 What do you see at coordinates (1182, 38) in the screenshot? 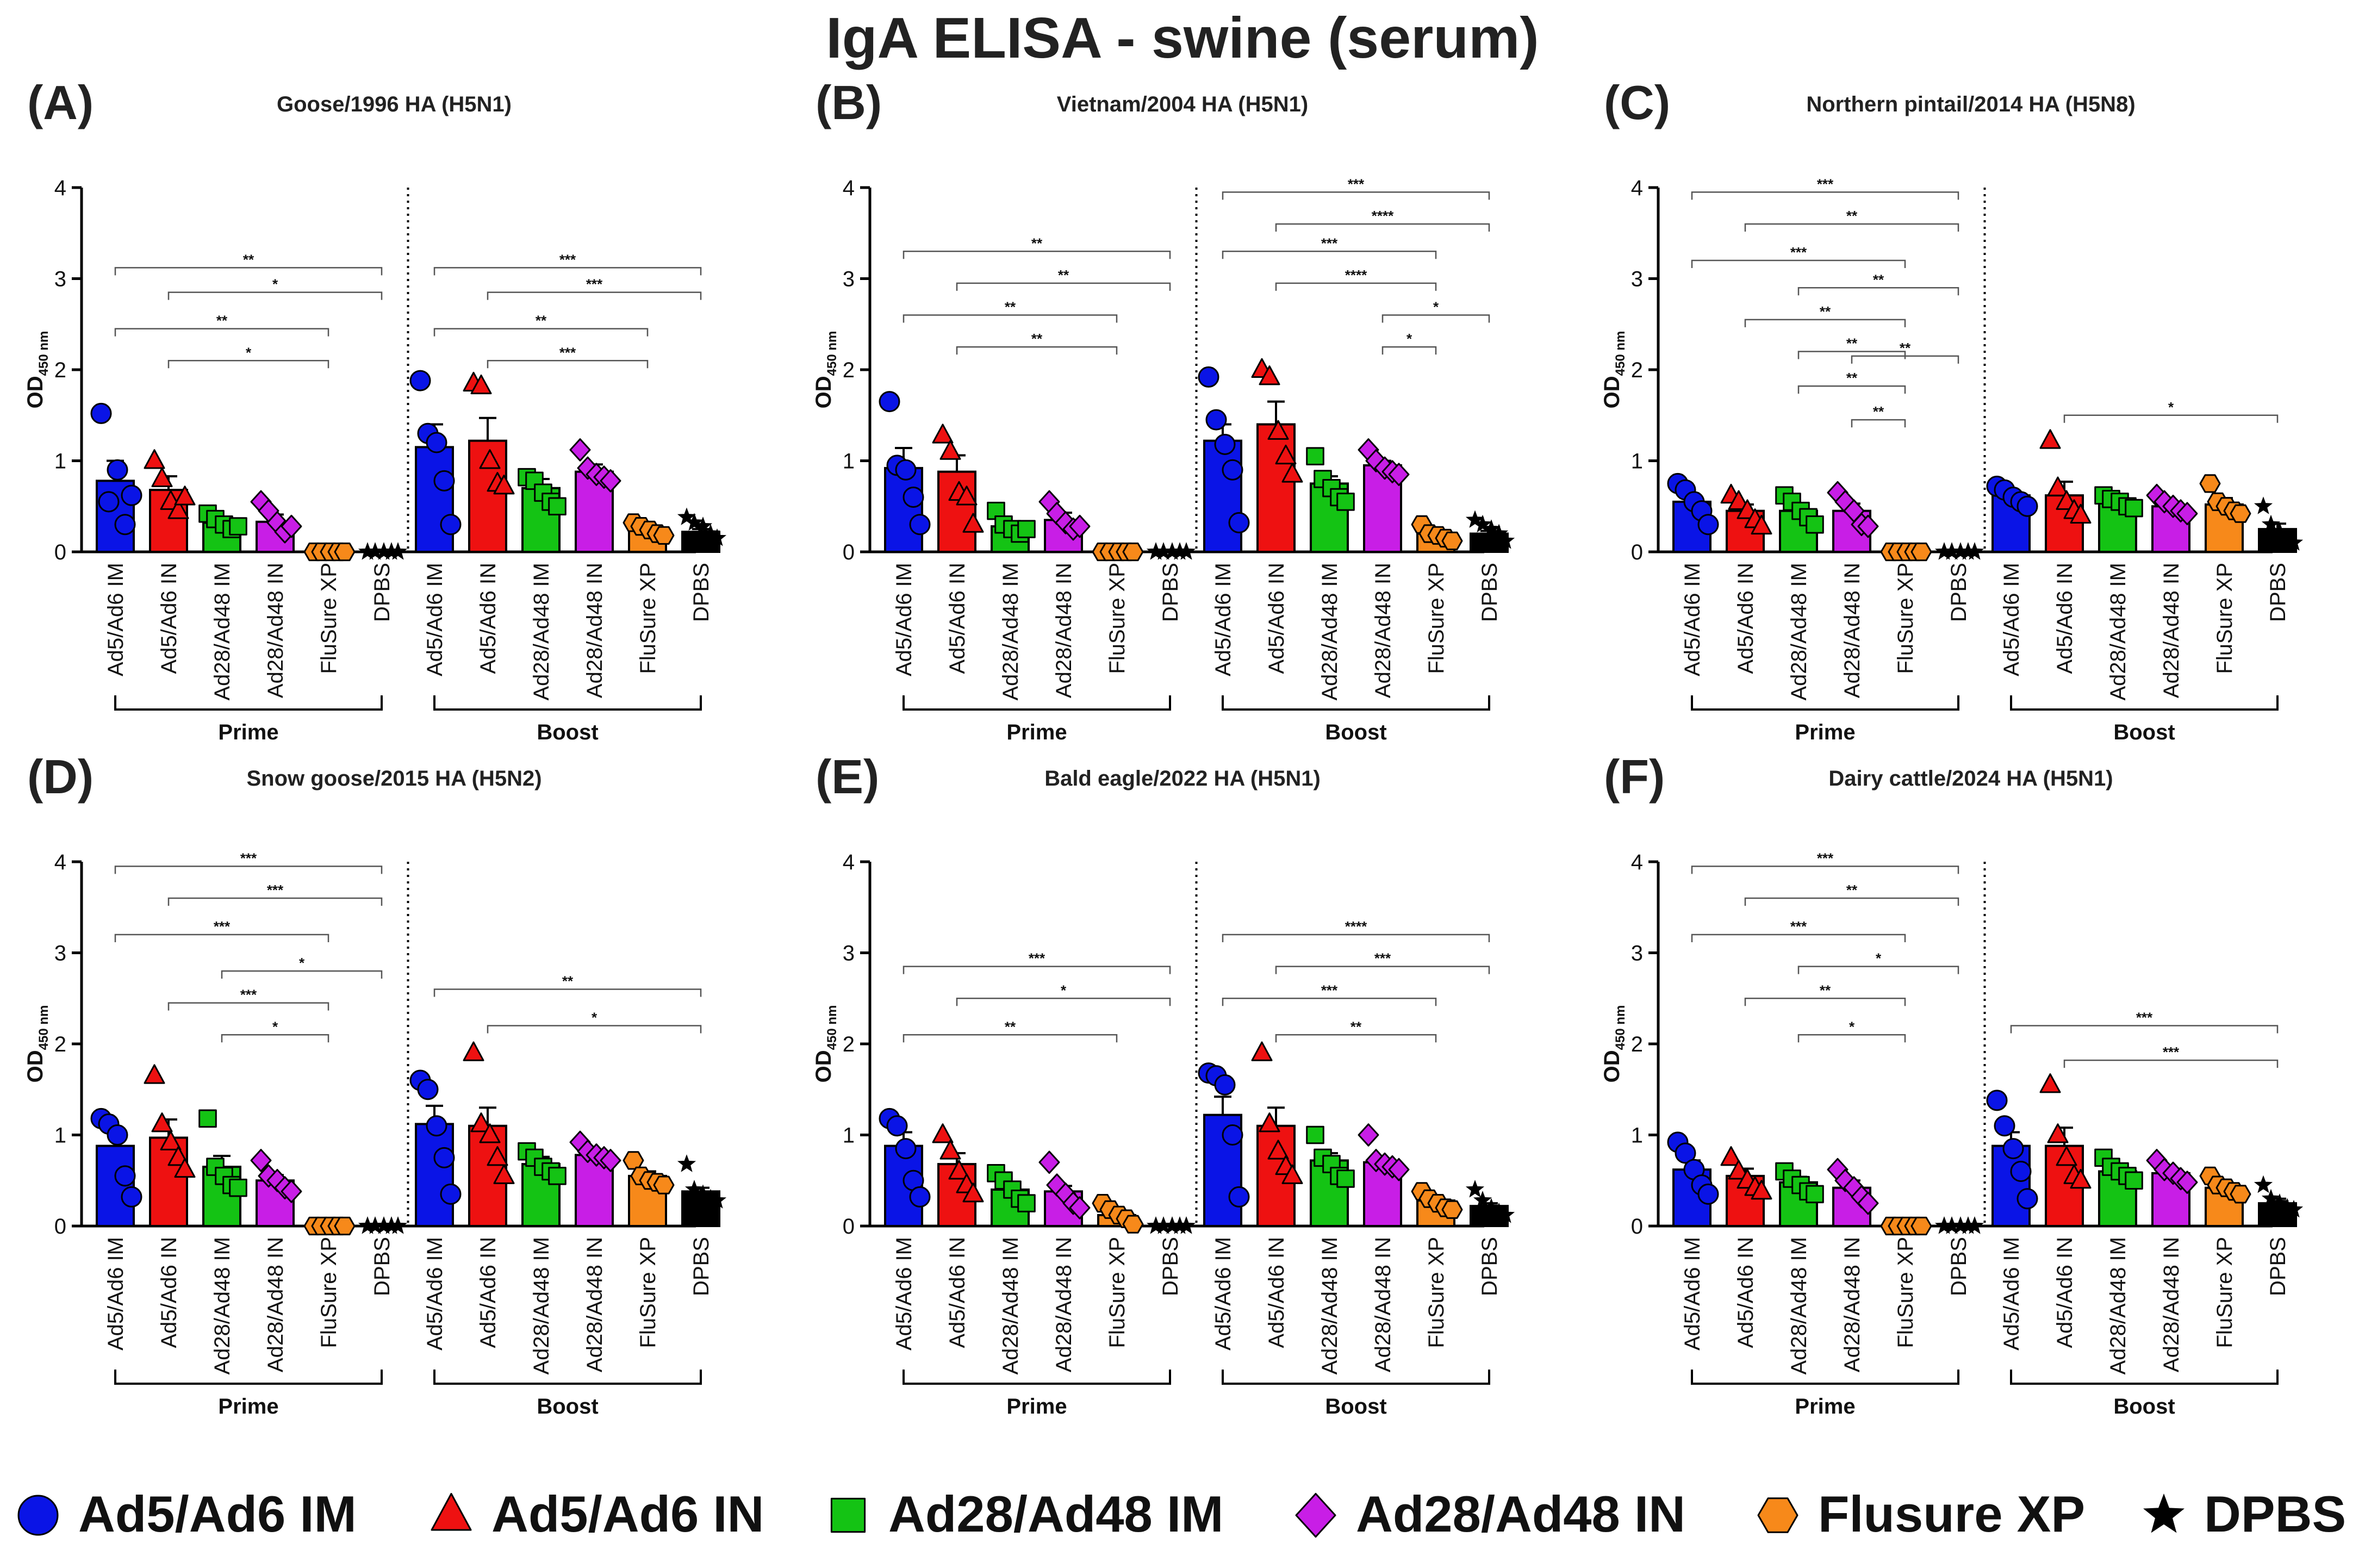
I see `figure-title: IgA ELISA - swine (serum)` at bounding box center [1182, 38].